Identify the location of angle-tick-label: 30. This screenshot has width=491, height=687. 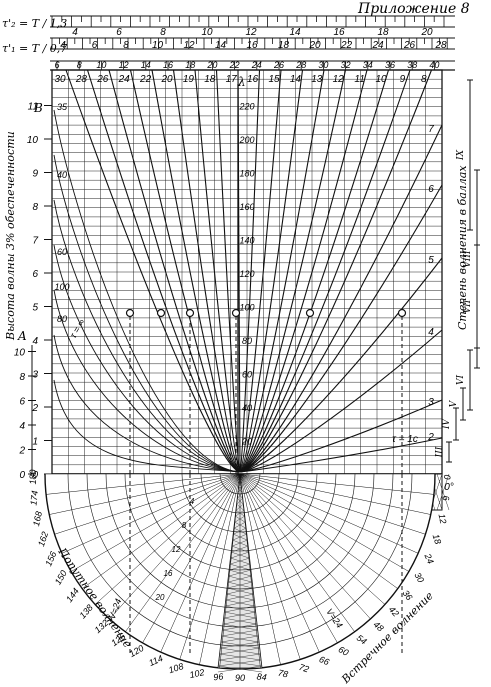
(419, 578).